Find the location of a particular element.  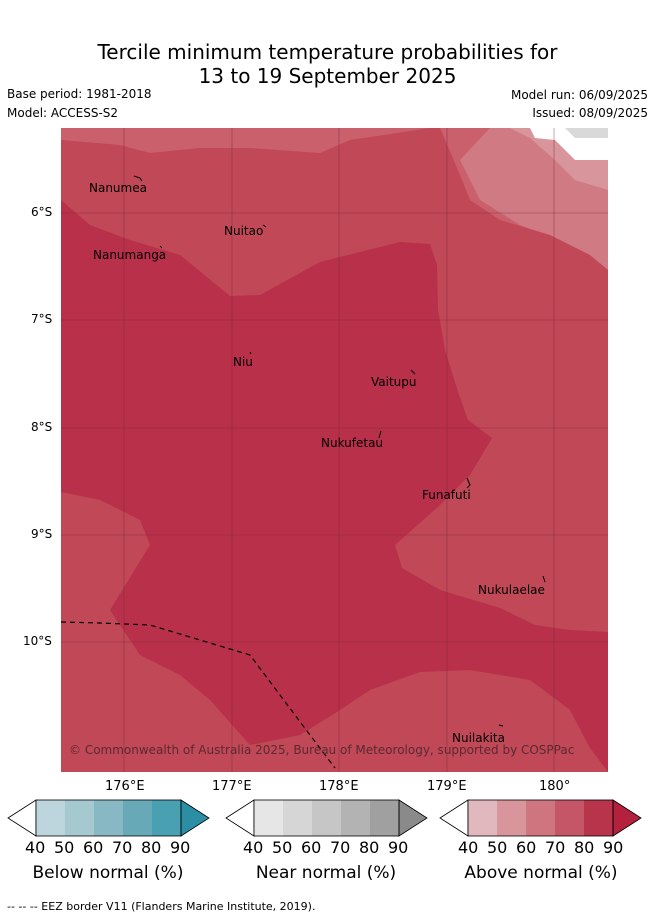

lat-label-8s: 8°S is located at coordinates (42, 427).